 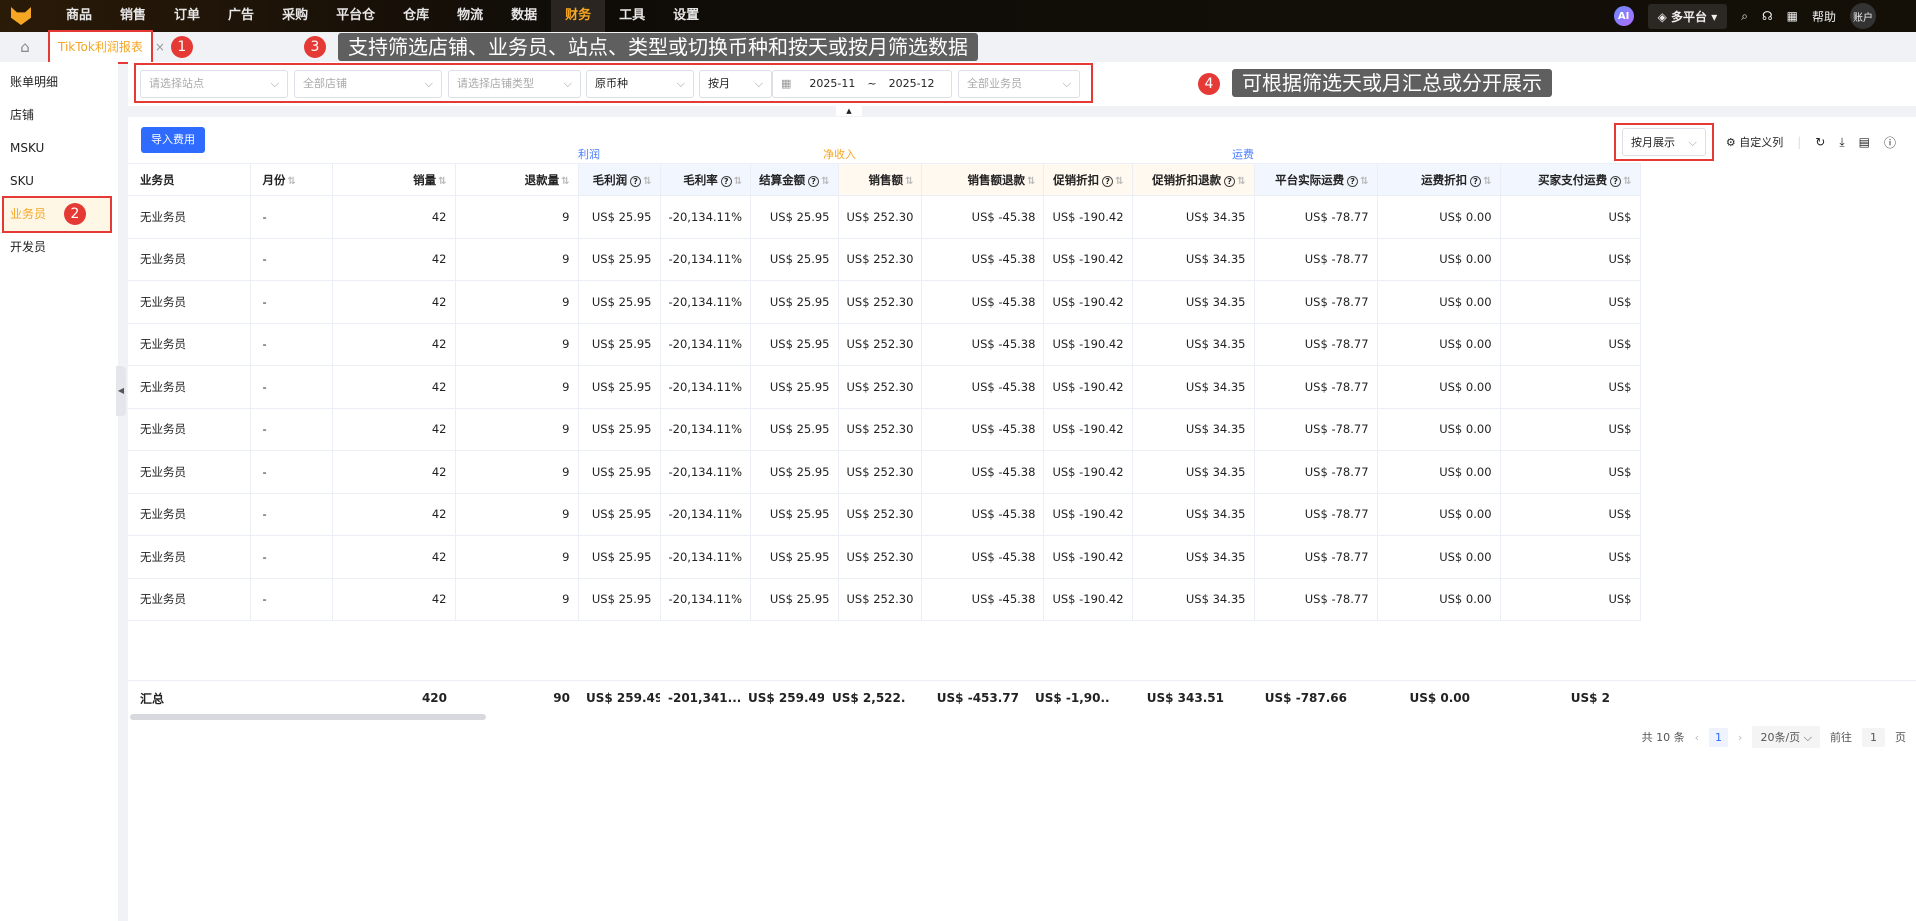 What do you see at coordinates (173, 140) in the screenshot?
I see `import-fees-button: 导入费用` at bounding box center [173, 140].